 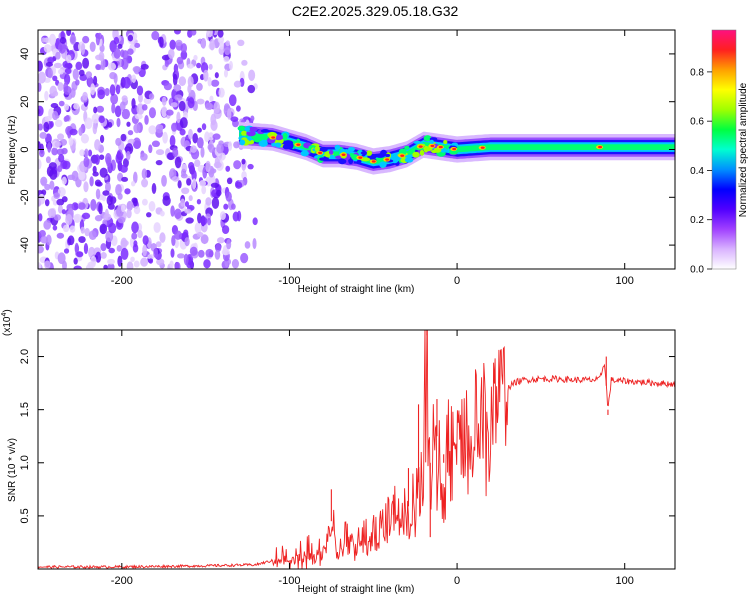 I want to click on snr-x-tick-label: -100, so click(x=289, y=581).